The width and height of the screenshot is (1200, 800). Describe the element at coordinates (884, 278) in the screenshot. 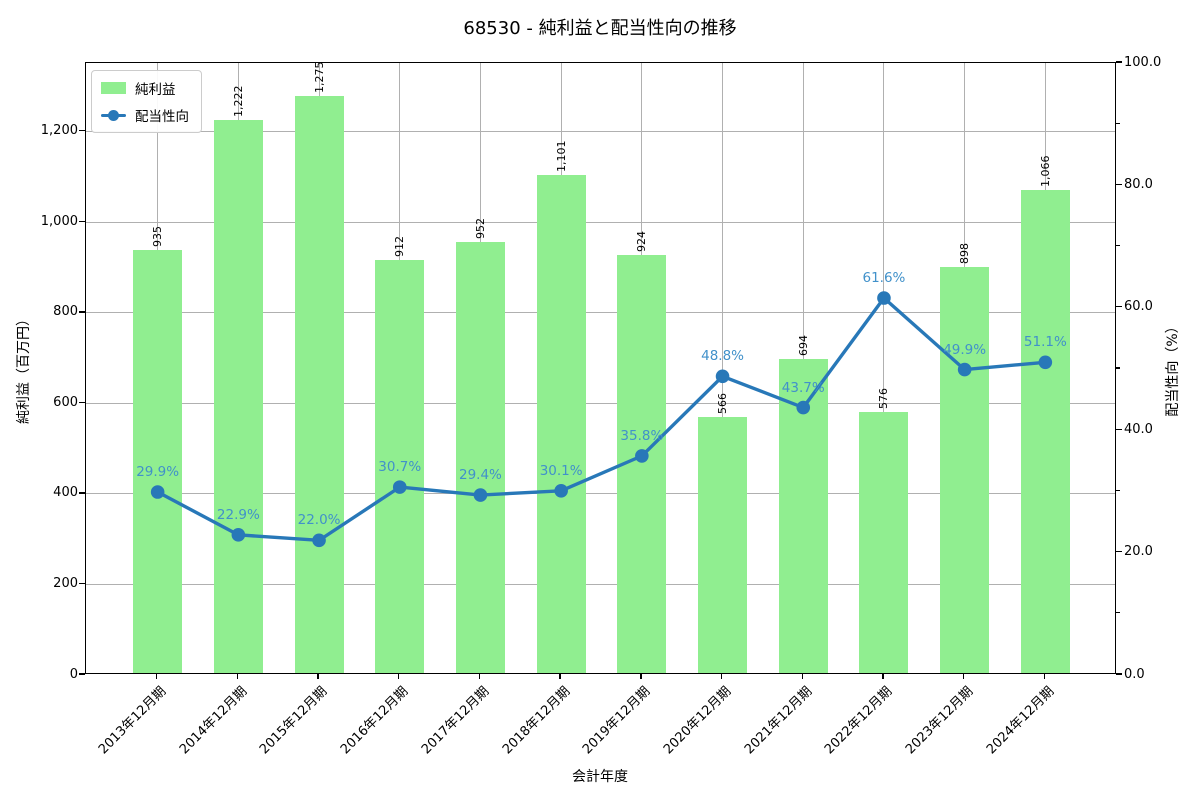

I see `payout-ratio-label: 61.6%` at that location.